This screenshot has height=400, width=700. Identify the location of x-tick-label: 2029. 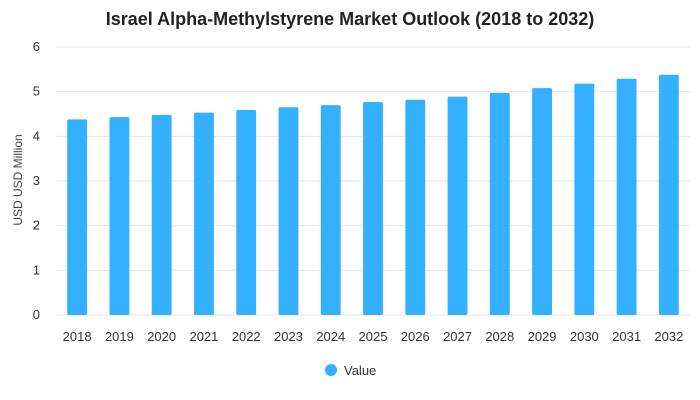
(542, 336).